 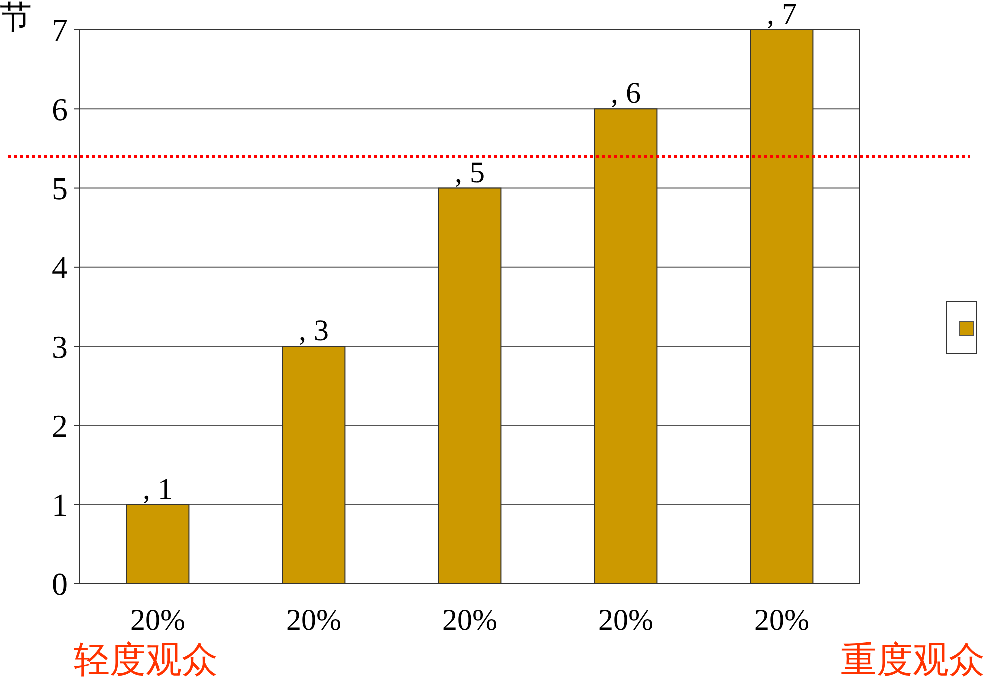 I want to click on data-label: , 5, so click(x=470, y=173).